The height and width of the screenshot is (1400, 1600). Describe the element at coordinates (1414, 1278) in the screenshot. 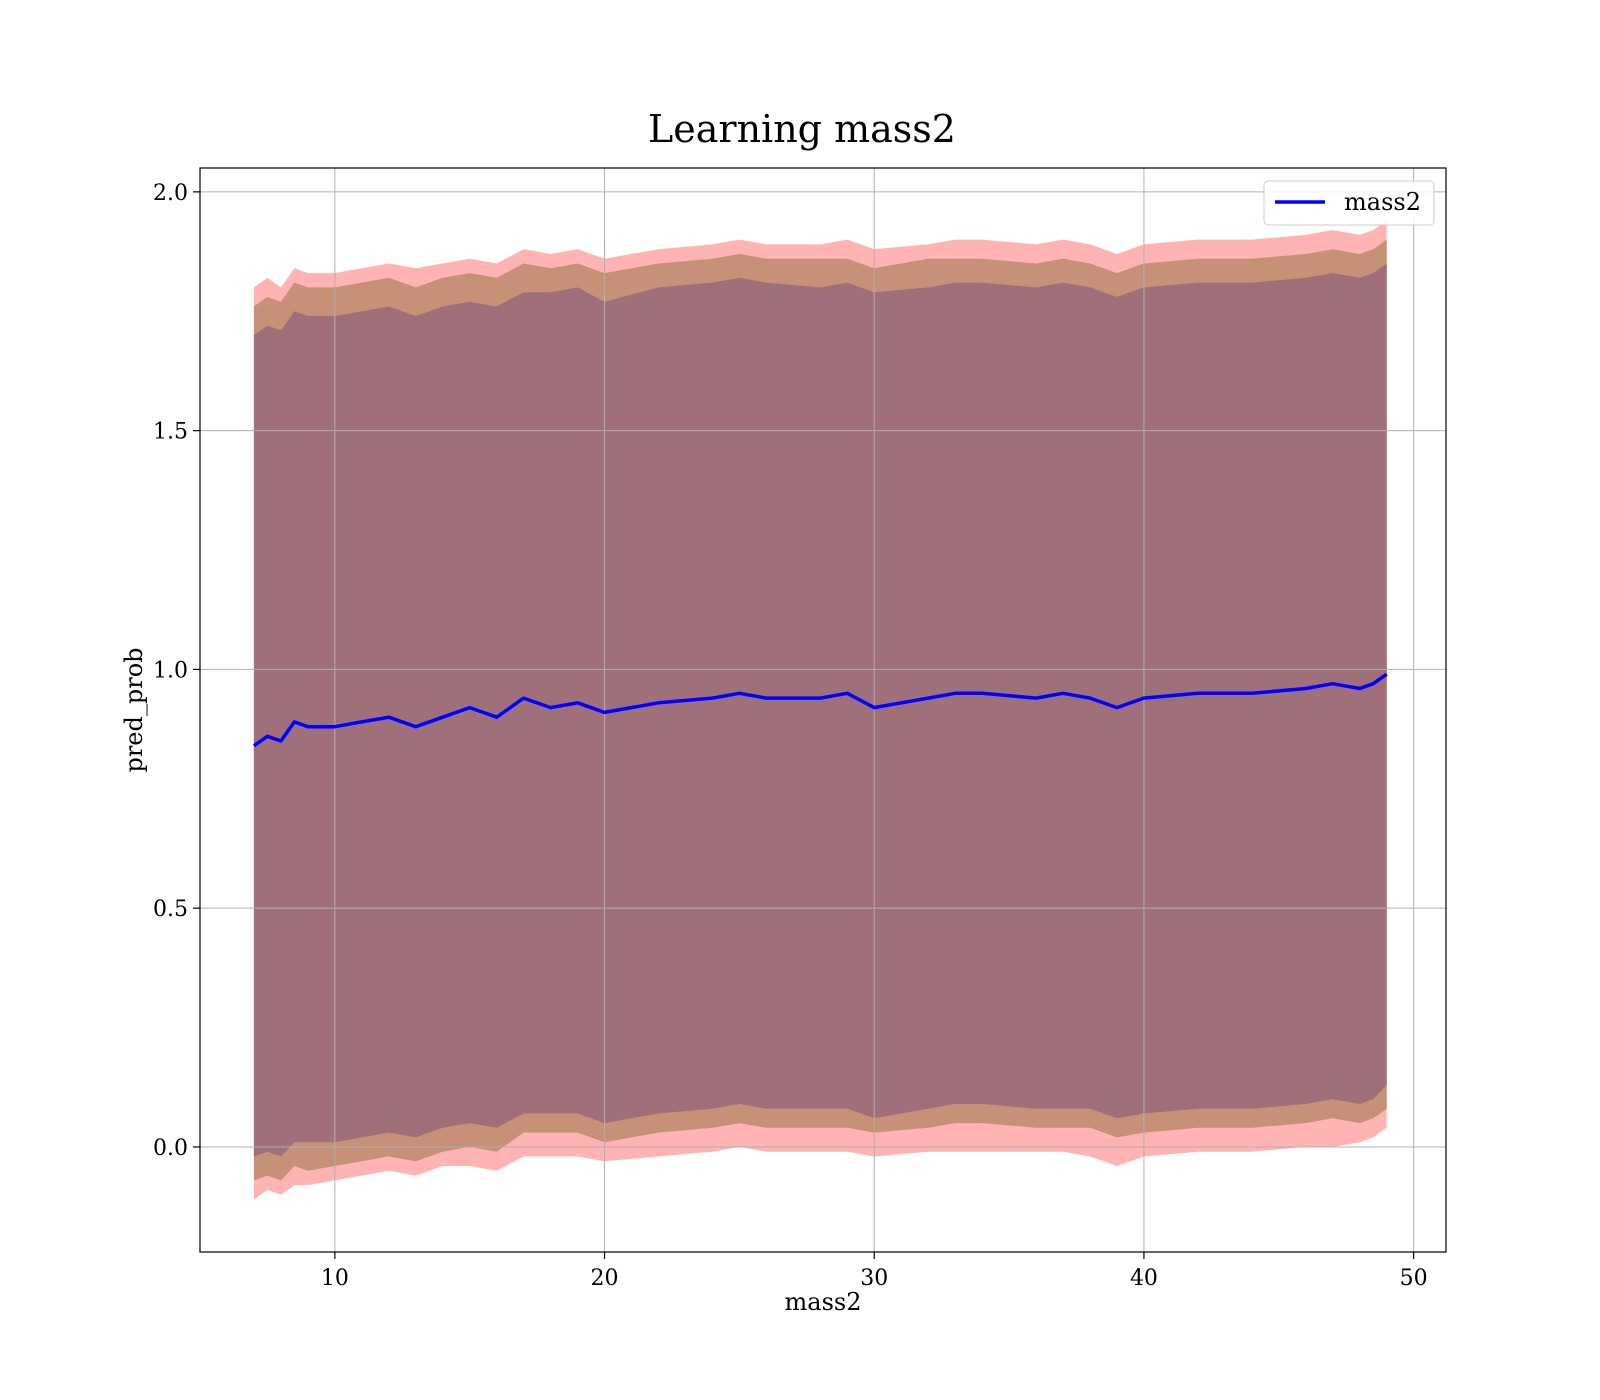

I see `x-tick-label: 50` at that location.